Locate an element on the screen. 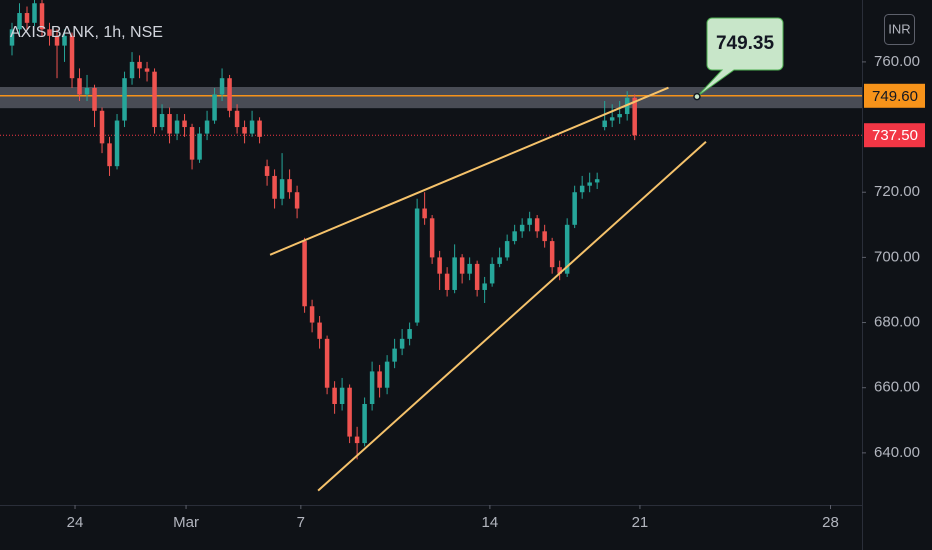  resistance-zone is located at coordinates (431, 97).